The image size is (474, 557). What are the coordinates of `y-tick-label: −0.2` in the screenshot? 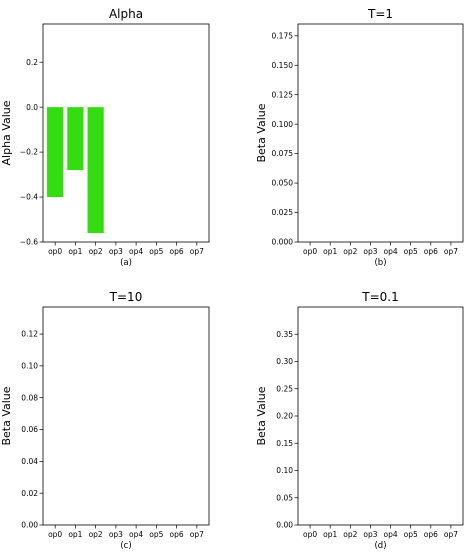 It's located at (29, 152).